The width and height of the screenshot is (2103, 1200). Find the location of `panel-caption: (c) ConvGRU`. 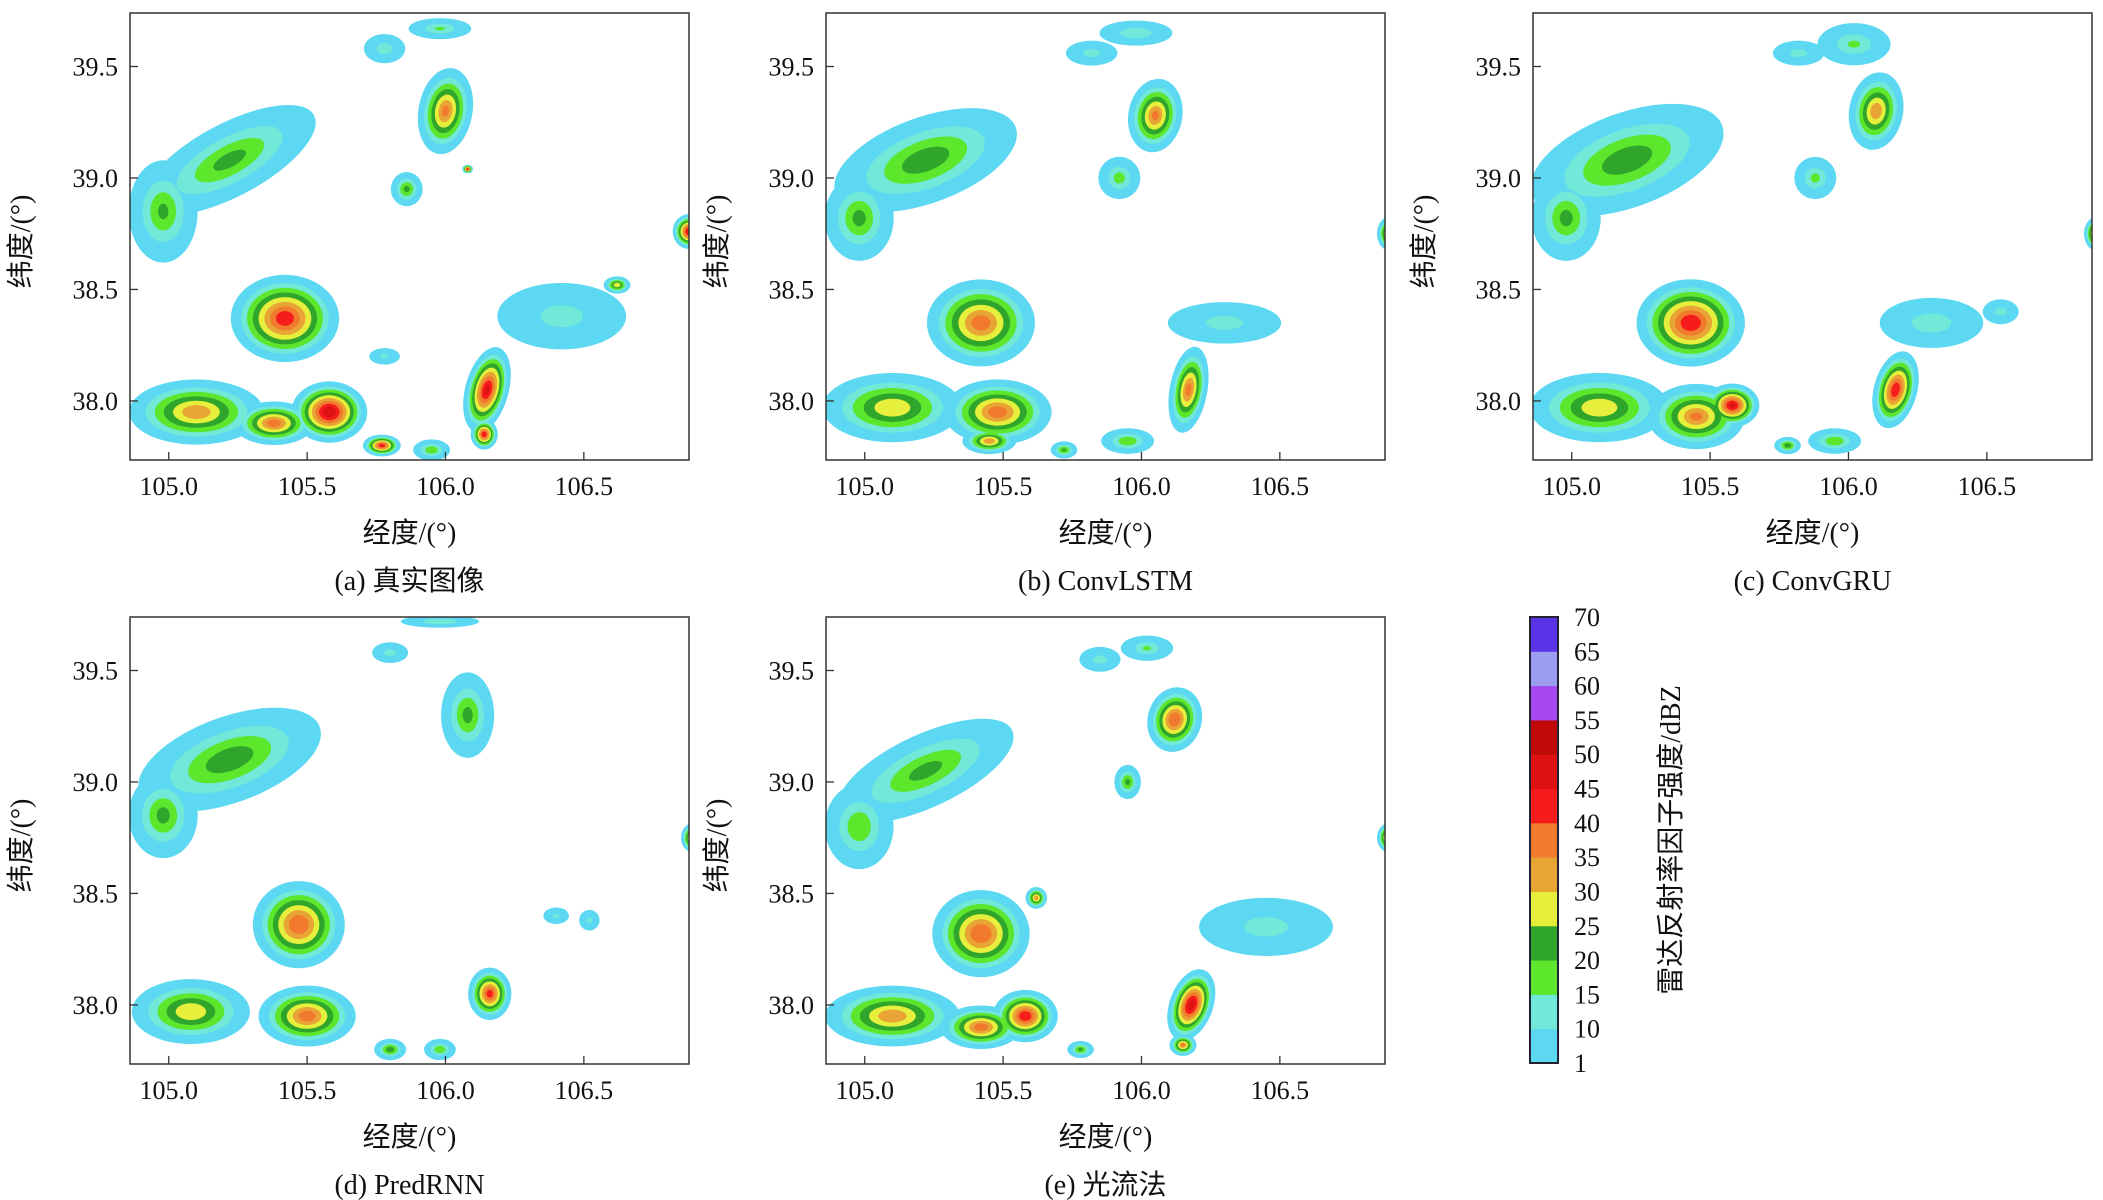

panel-caption: (c) ConvGRU is located at coordinates (1813, 581).